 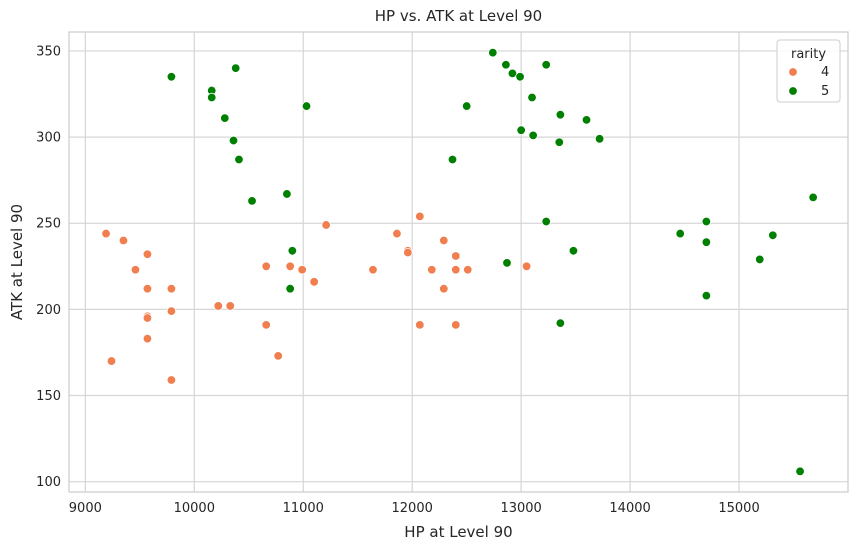 I want to click on y-tick-labels: 100 150 200 250 300 350, so click(x=48, y=267).